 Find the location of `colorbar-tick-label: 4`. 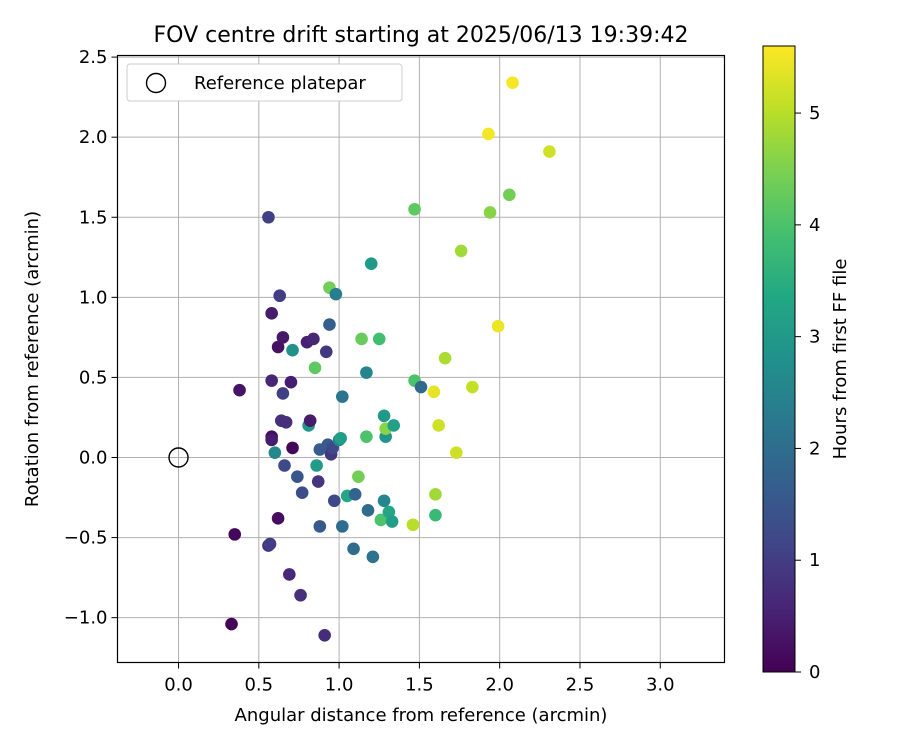

colorbar-tick-label: 4 is located at coordinates (814, 225).